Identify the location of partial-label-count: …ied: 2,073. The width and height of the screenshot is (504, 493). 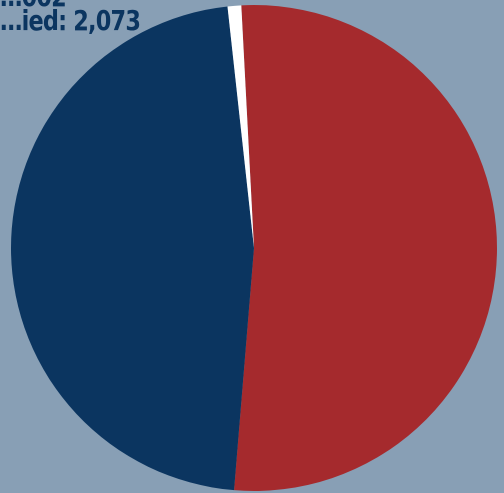
(70, 20).